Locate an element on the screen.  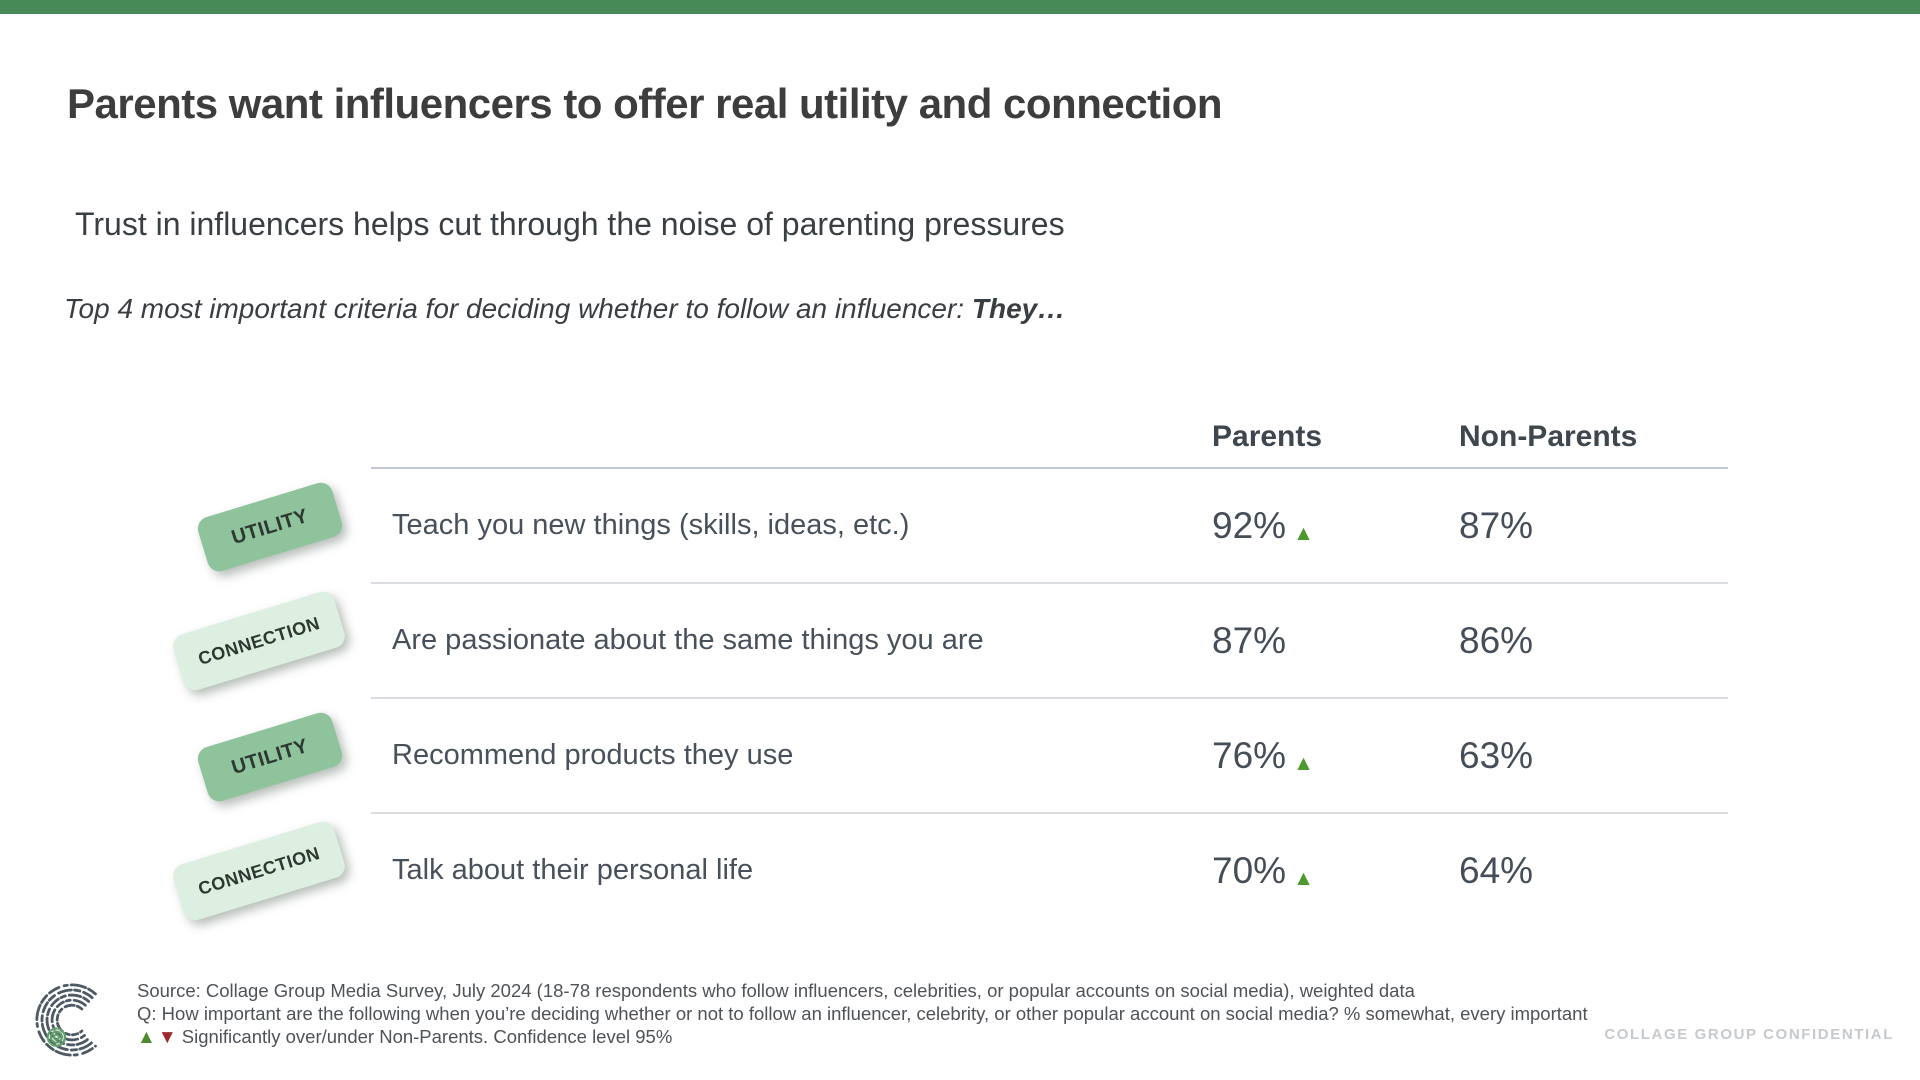
non-parents-value: 87% is located at coordinates (1496, 525).